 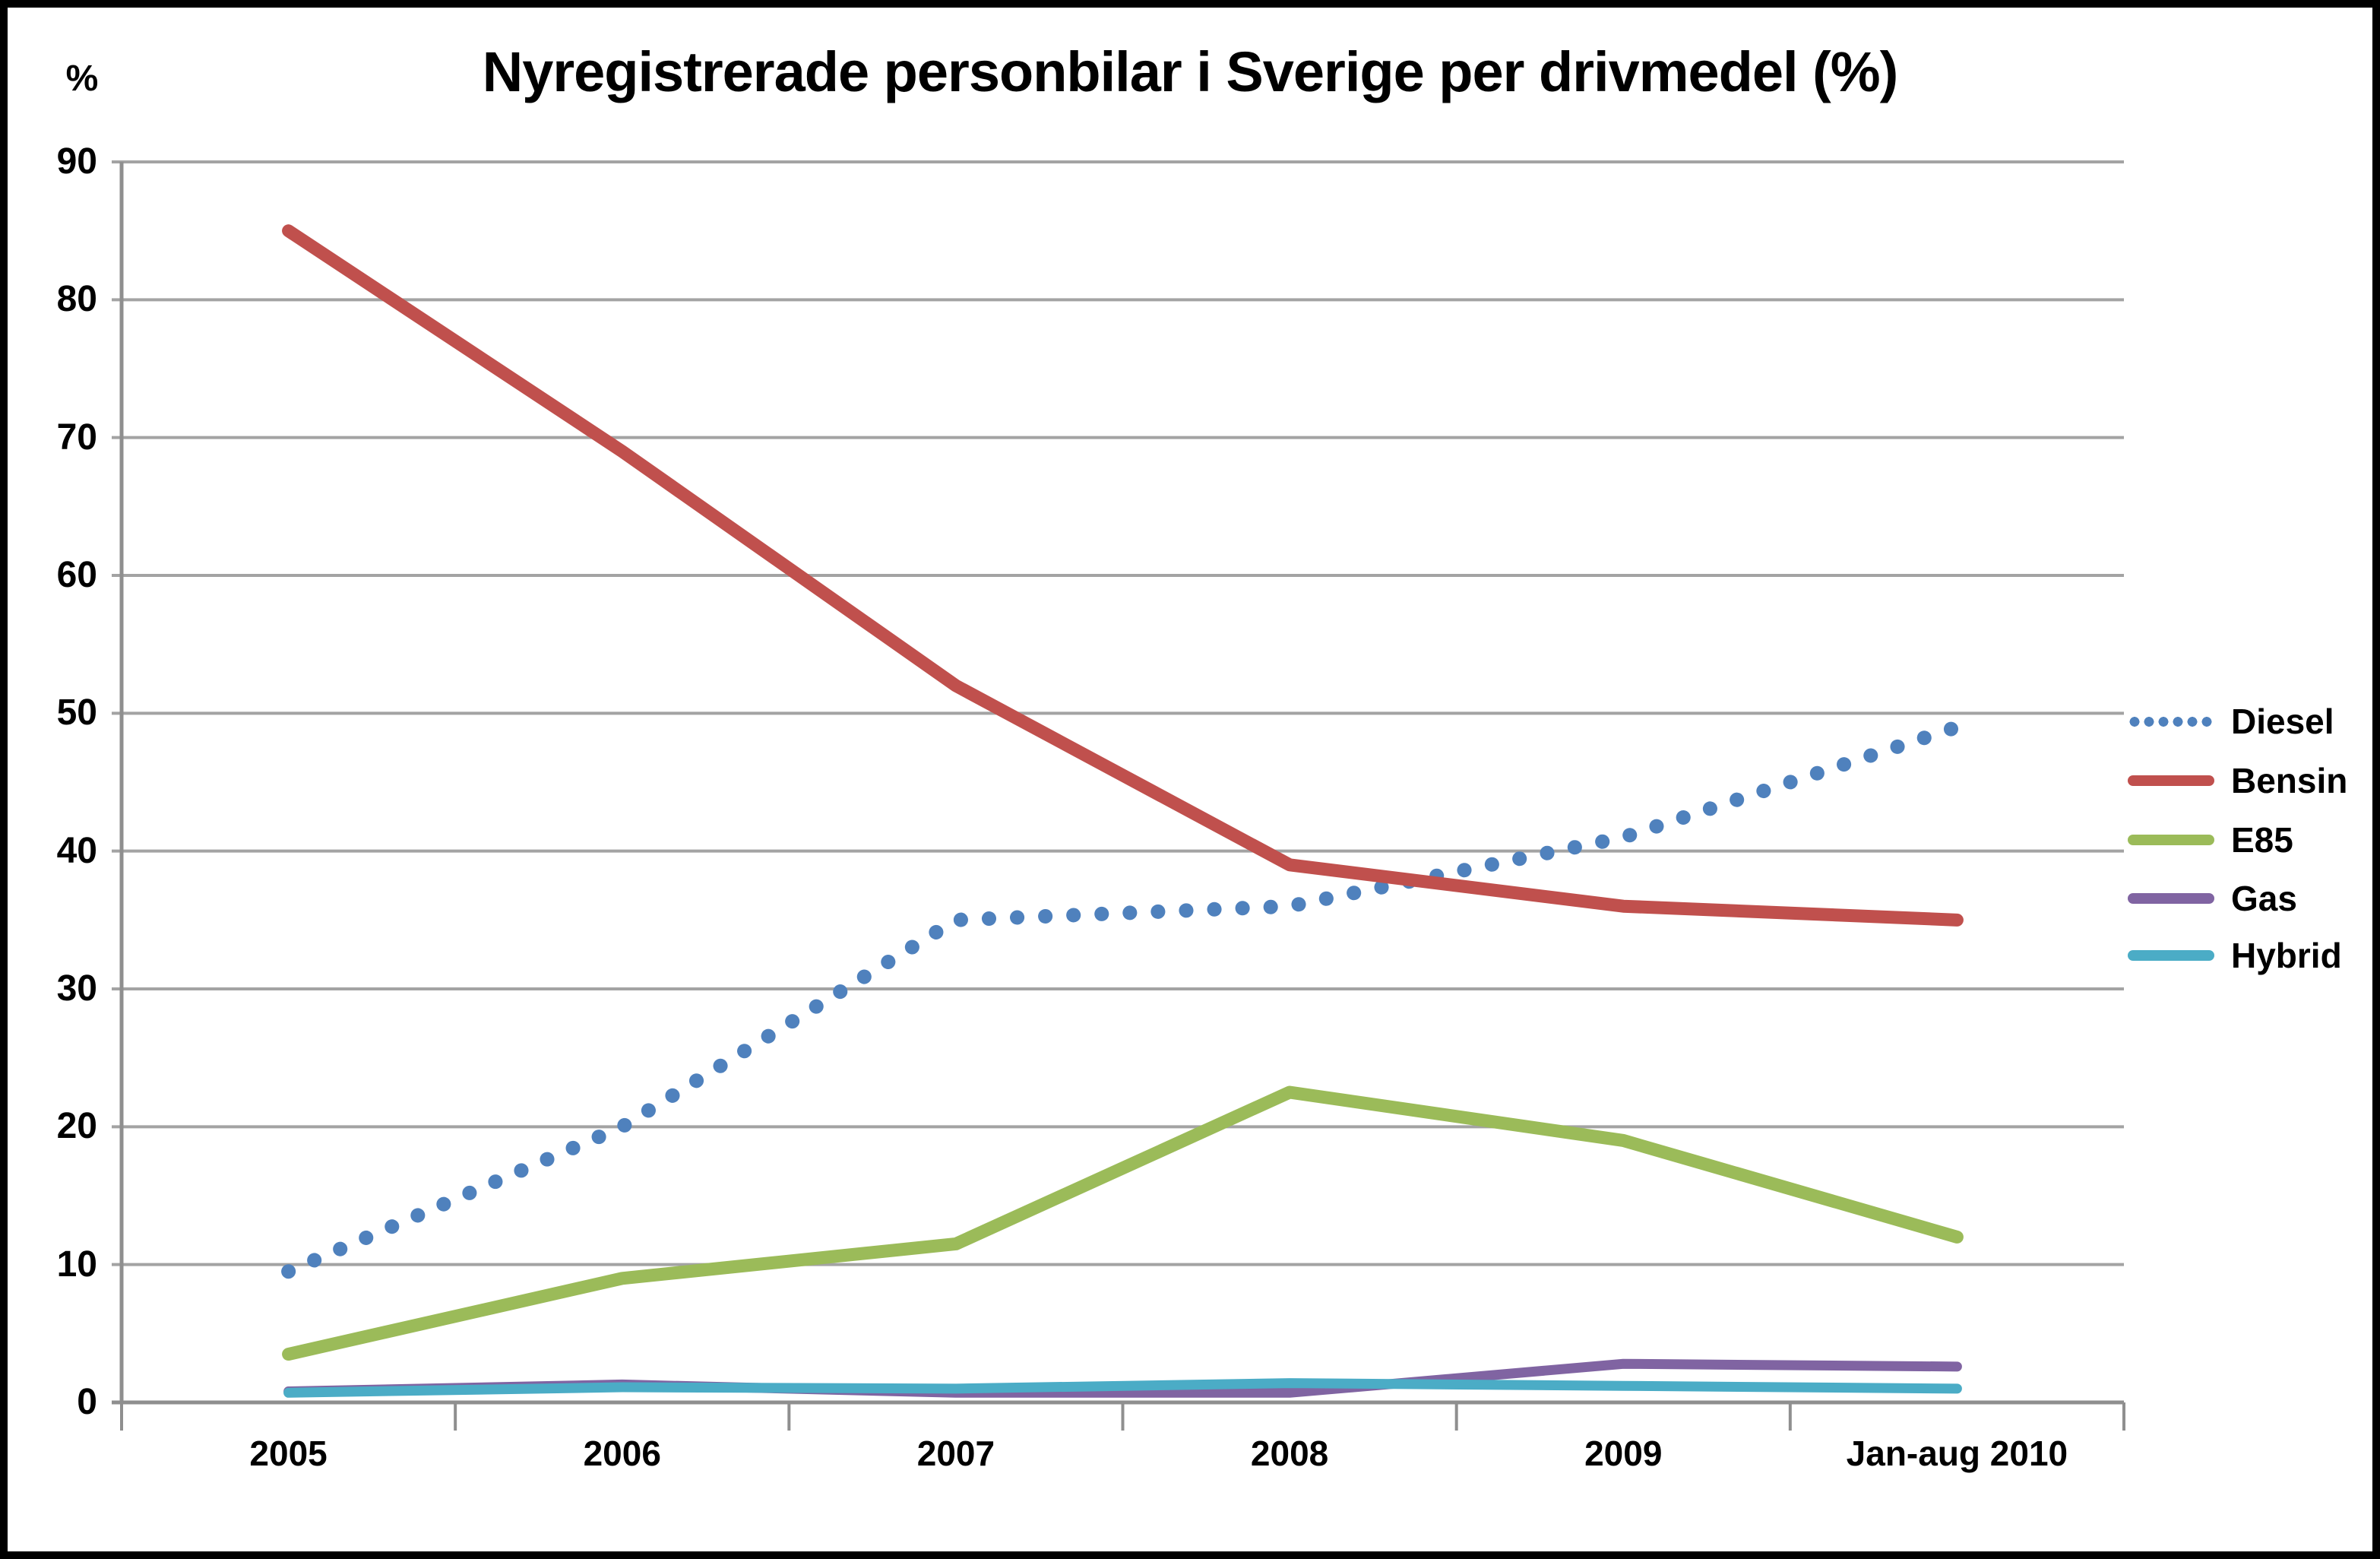 What do you see at coordinates (76, 300) in the screenshot?
I see `y-tick-label: 80` at bounding box center [76, 300].